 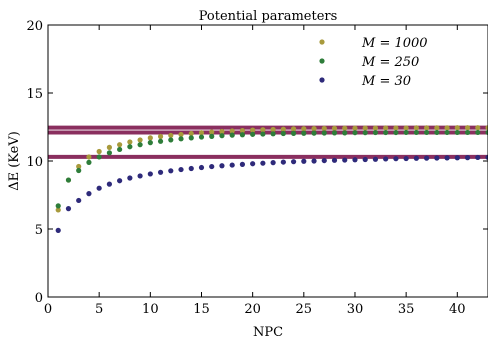 I want to click on y-tick-label: 10, so click(x=34, y=162).